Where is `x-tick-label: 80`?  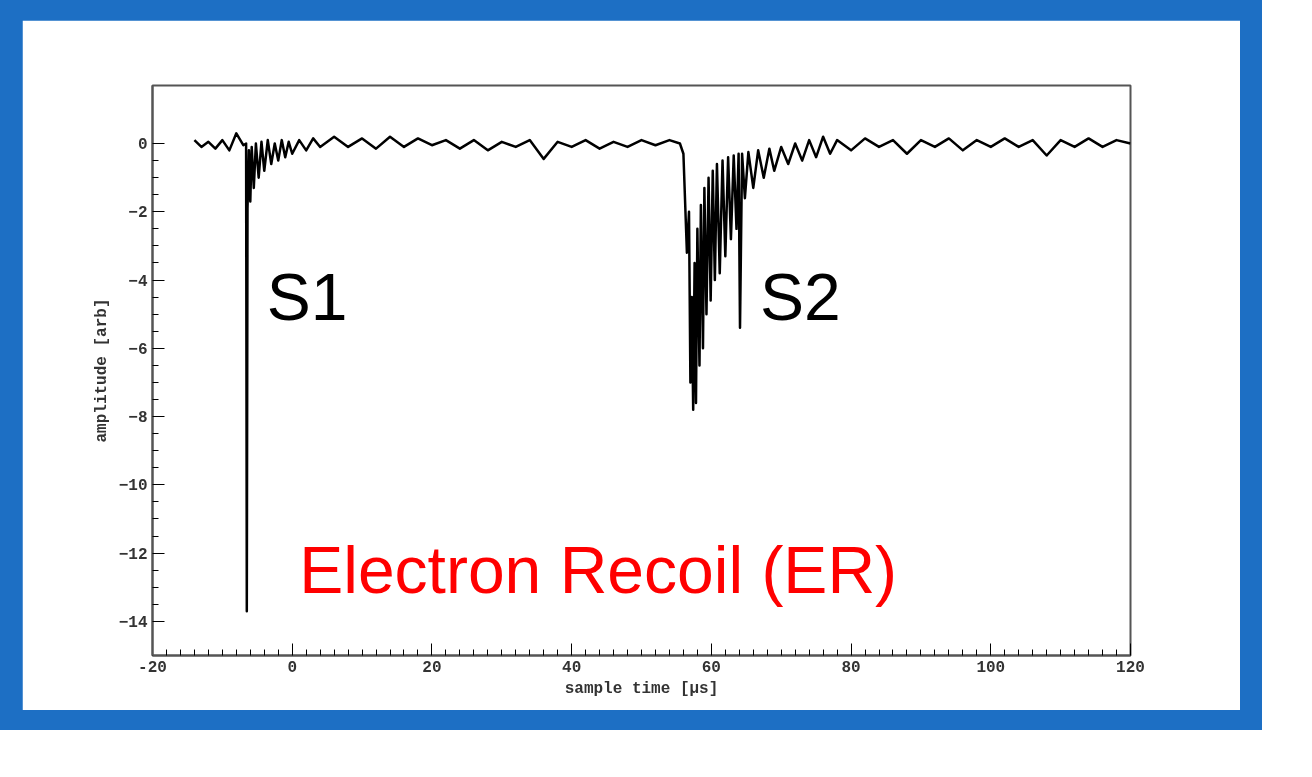
x-tick-label: 80 is located at coordinates (851, 667).